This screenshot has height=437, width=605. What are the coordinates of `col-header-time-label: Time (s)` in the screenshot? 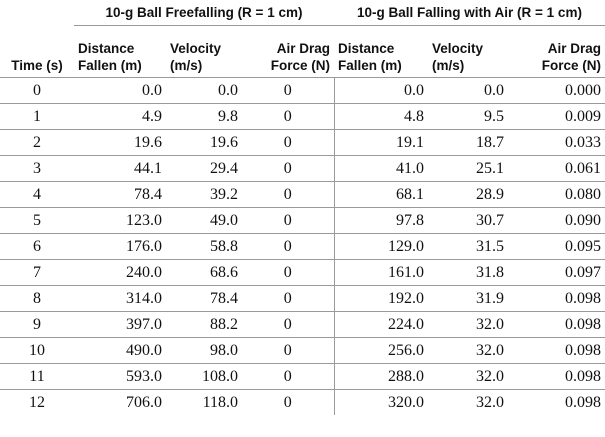 It's located at (37, 65).